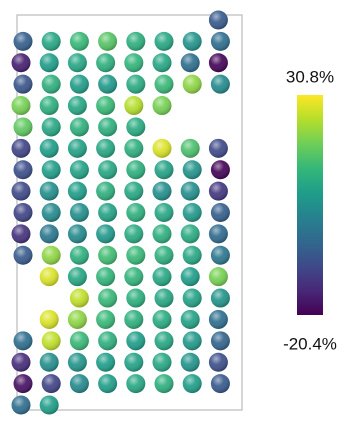 The image size is (348, 422). What do you see at coordinates (310, 343) in the screenshot?
I see `colorbar-label: -20.4%` at bounding box center [310, 343].